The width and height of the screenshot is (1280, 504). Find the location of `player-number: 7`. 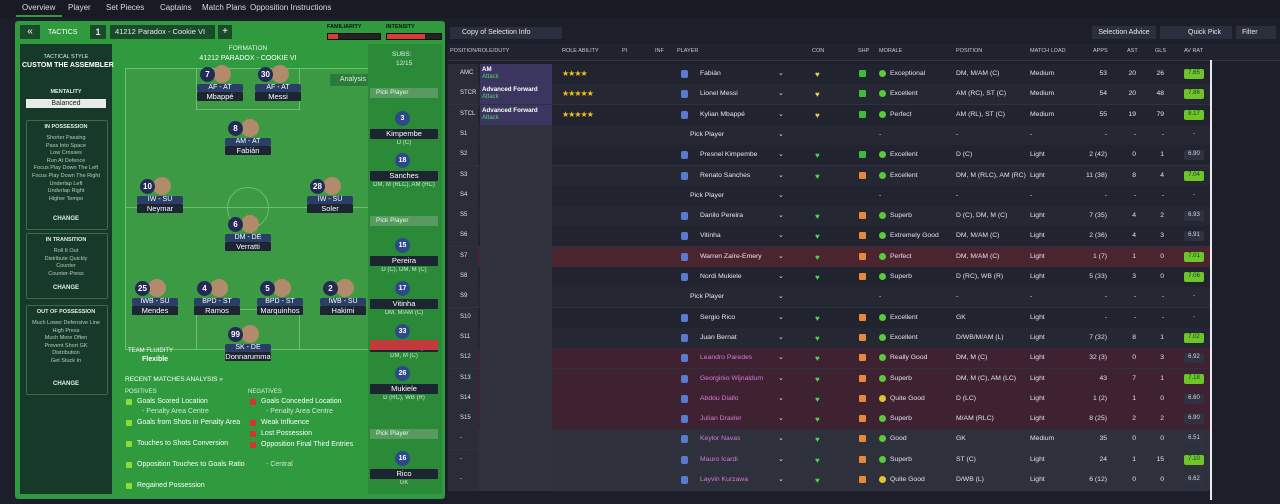

player-number: 7 is located at coordinates (207, 74).